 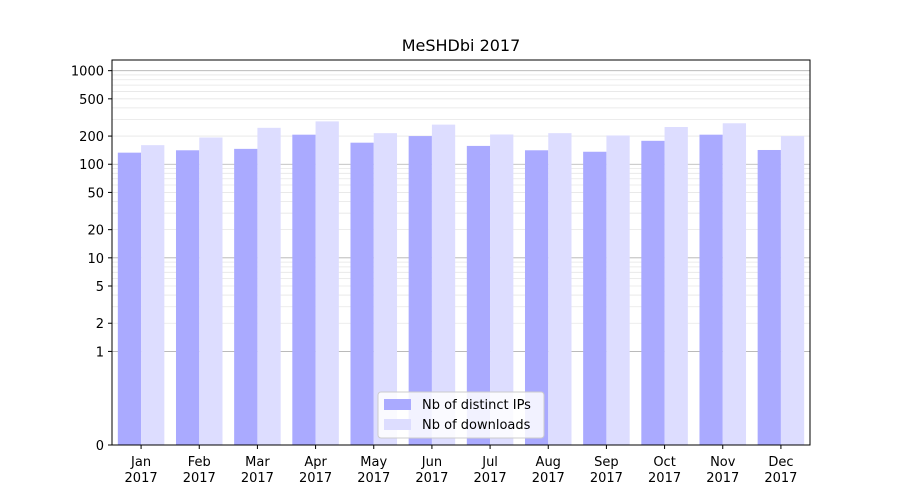 What do you see at coordinates (87, 72) in the screenshot?
I see `y-tick-label: 1000` at bounding box center [87, 72].